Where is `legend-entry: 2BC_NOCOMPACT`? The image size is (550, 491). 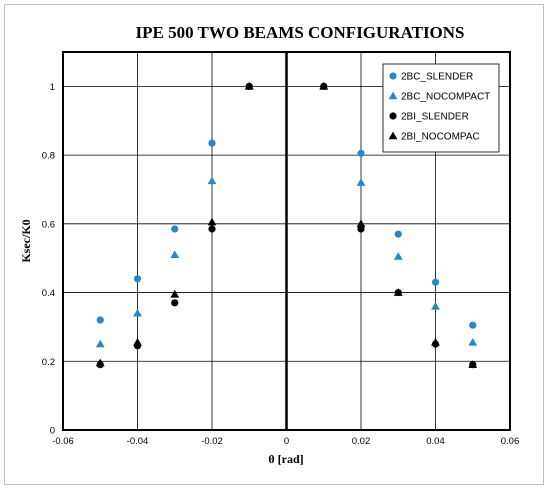 legend-entry: 2BC_NOCOMPACT is located at coordinates (445, 97).